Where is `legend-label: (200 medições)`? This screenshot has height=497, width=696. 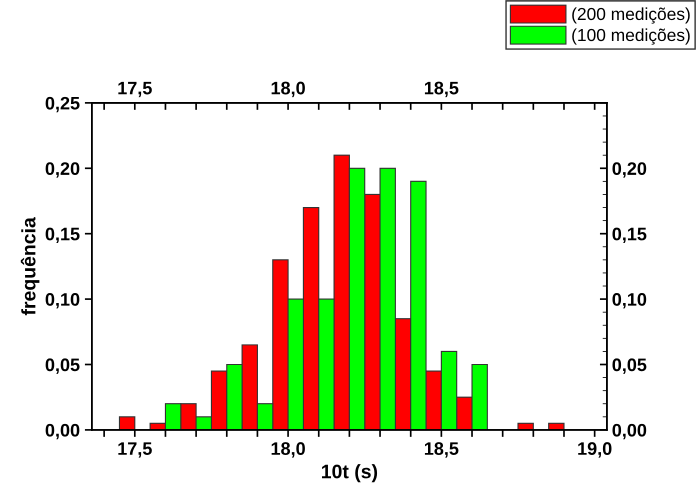
legend-label: (200 medições) is located at coordinates (631, 15).